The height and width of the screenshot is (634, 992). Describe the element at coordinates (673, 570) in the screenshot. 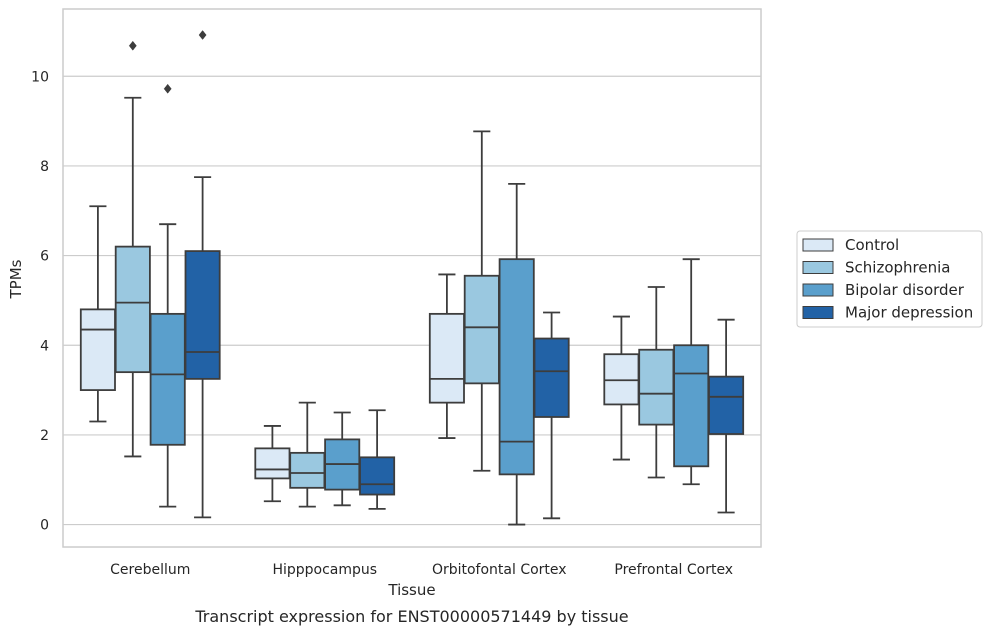

I see `x-tick-label: Prefrontal Cortex` at that location.